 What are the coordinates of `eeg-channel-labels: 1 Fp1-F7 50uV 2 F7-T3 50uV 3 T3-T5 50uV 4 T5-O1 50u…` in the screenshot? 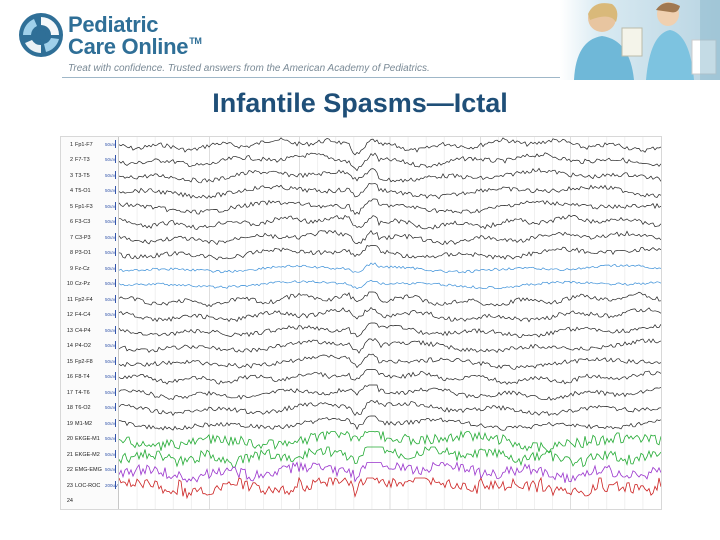 It's located at (90, 323).